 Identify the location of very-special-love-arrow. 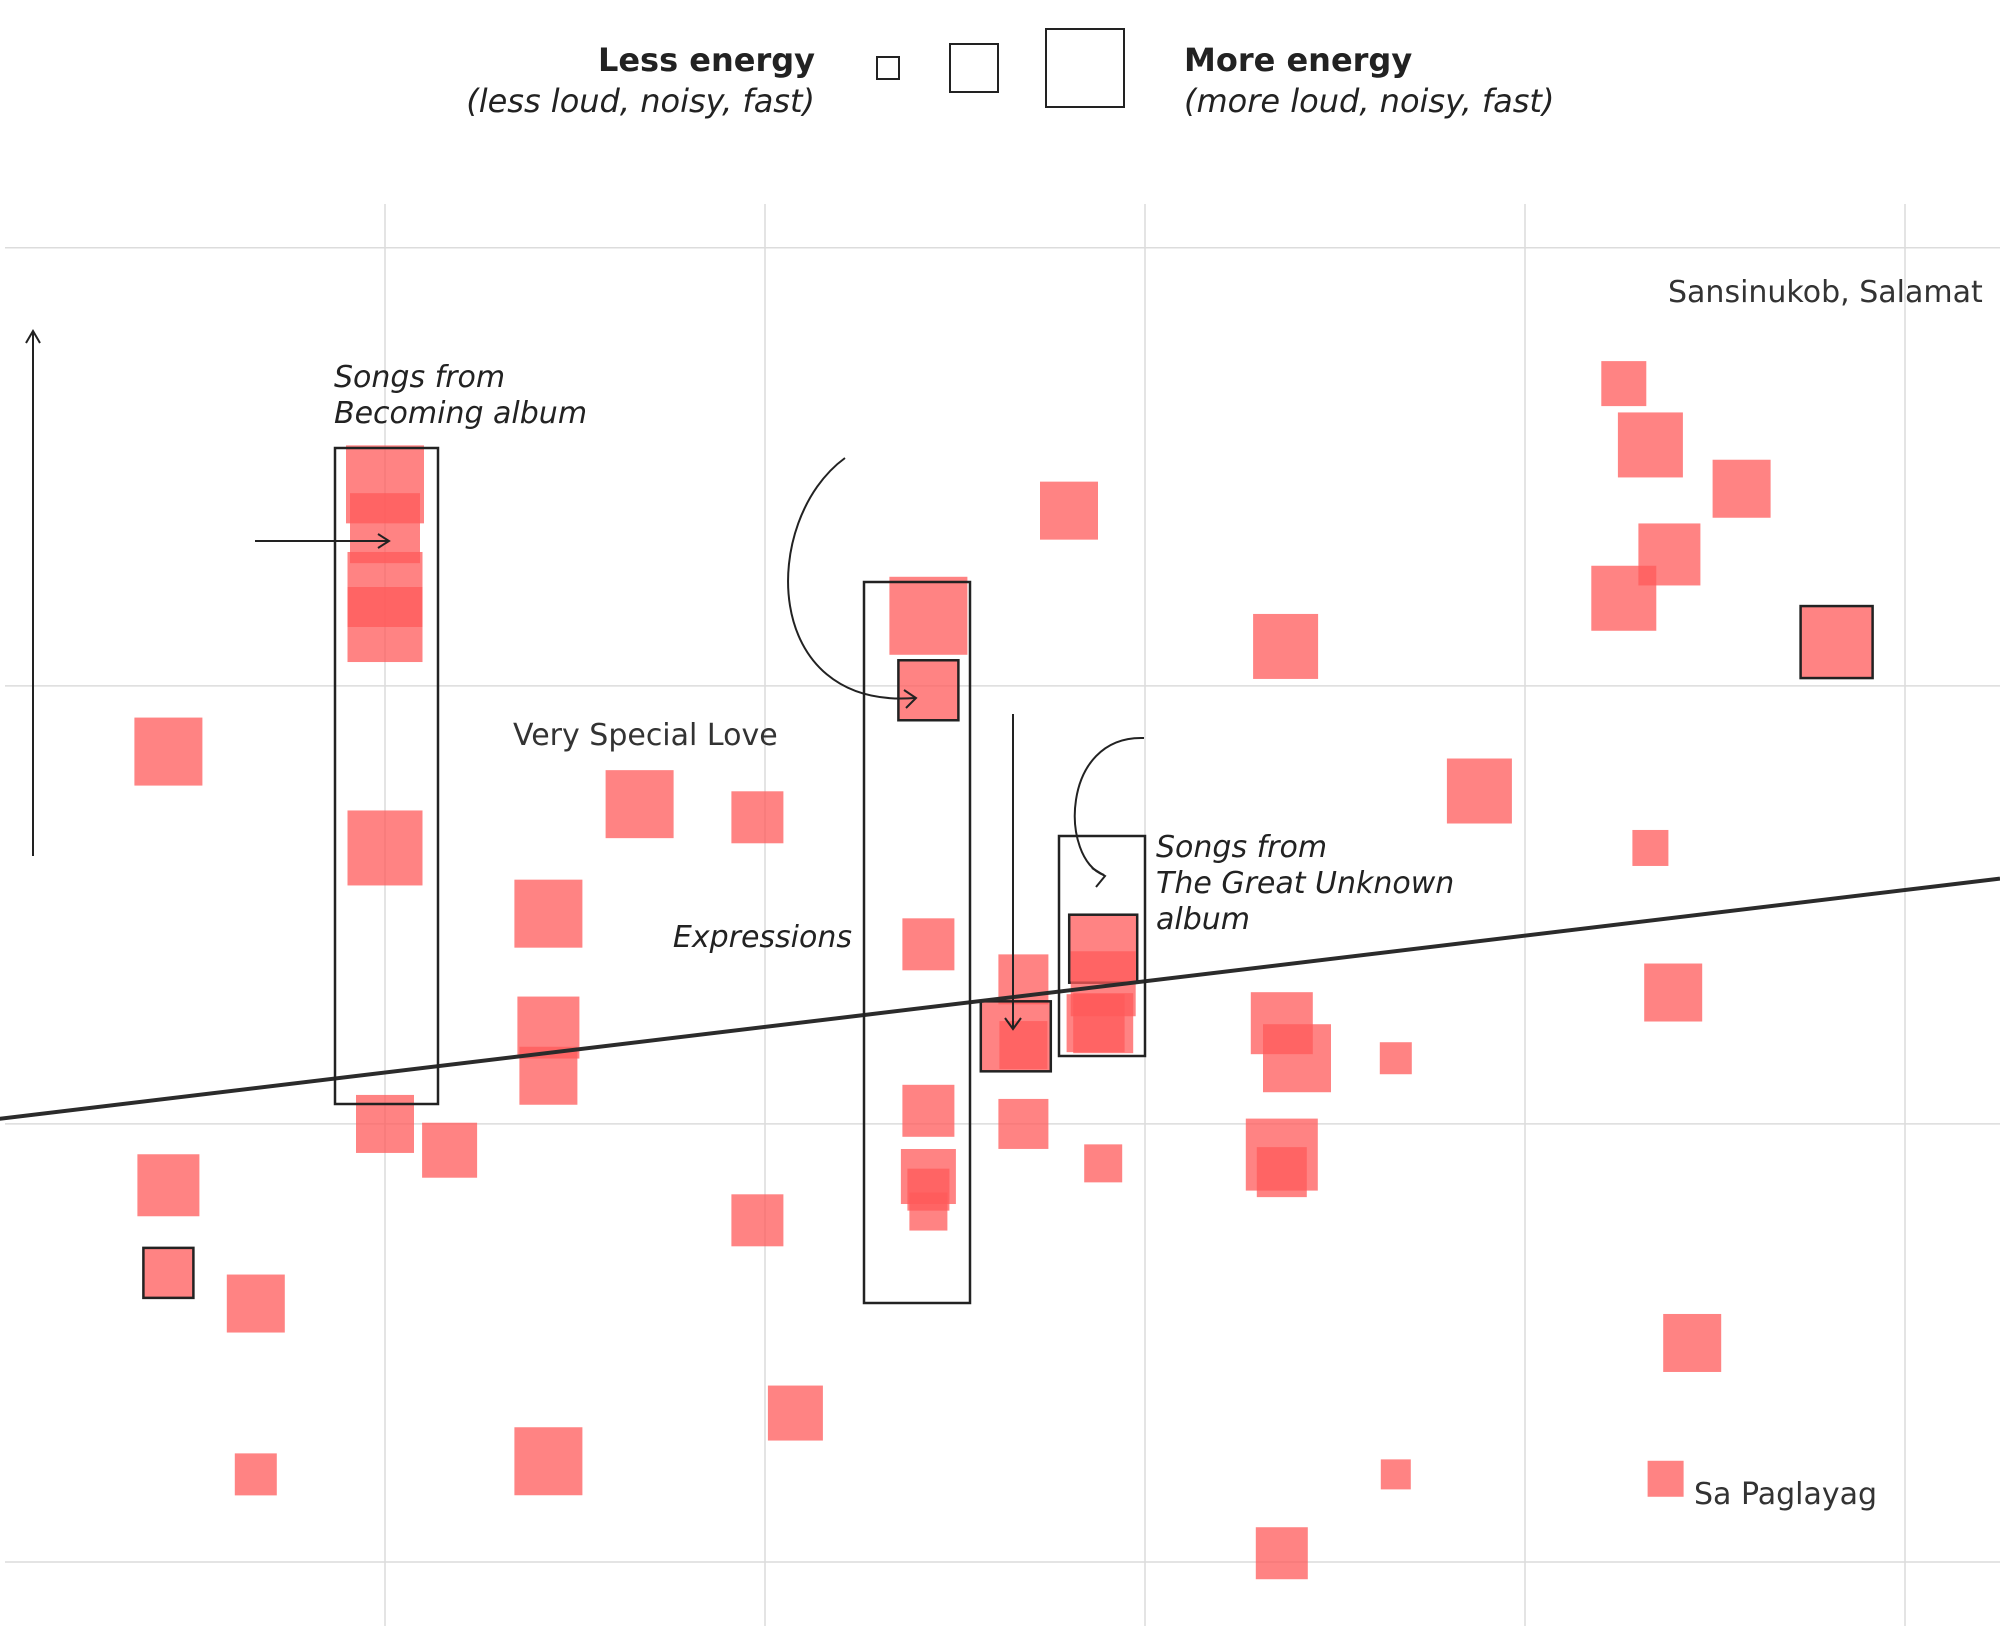
(323, 541).